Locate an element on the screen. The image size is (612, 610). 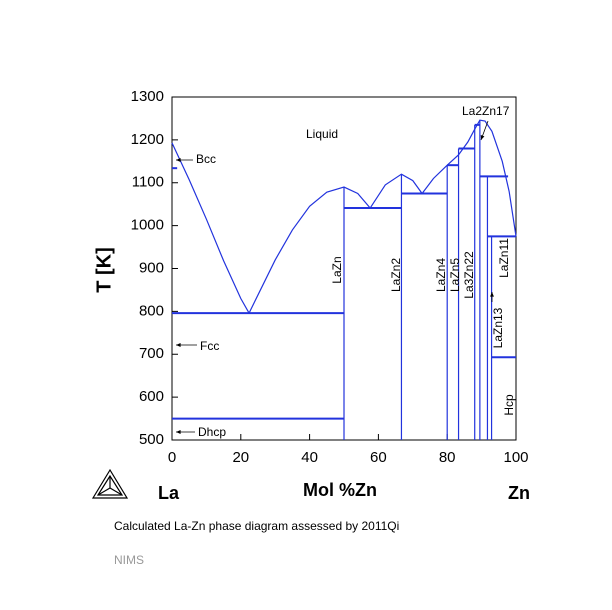
phase-label: LaZn11 is located at coordinates (504, 258).